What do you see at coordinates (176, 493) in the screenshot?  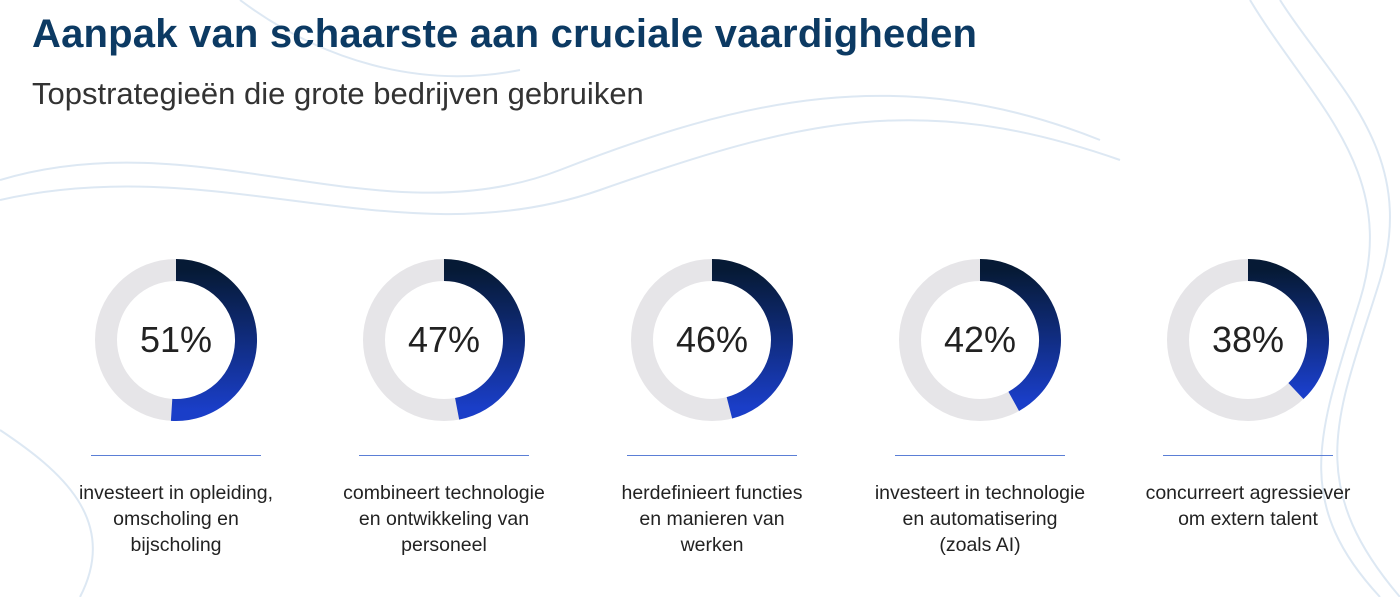 I see `label-line: investeert in opleiding,` at bounding box center [176, 493].